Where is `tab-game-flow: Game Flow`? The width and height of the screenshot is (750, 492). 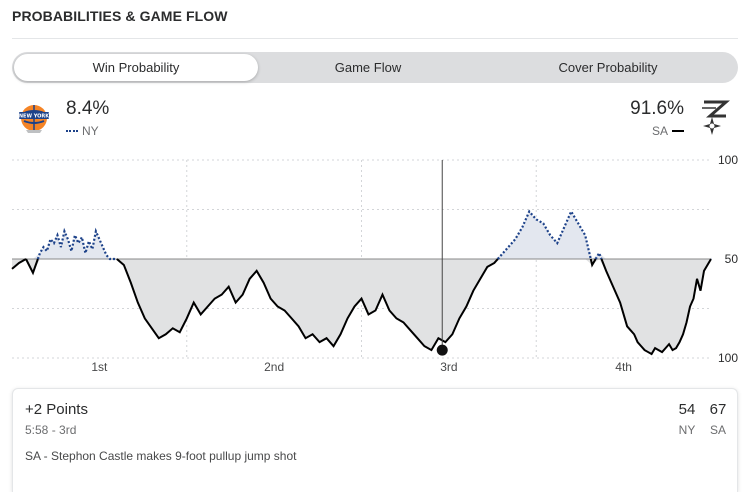 tab-game-flow: Game Flow is located at coordinates (368, 67).